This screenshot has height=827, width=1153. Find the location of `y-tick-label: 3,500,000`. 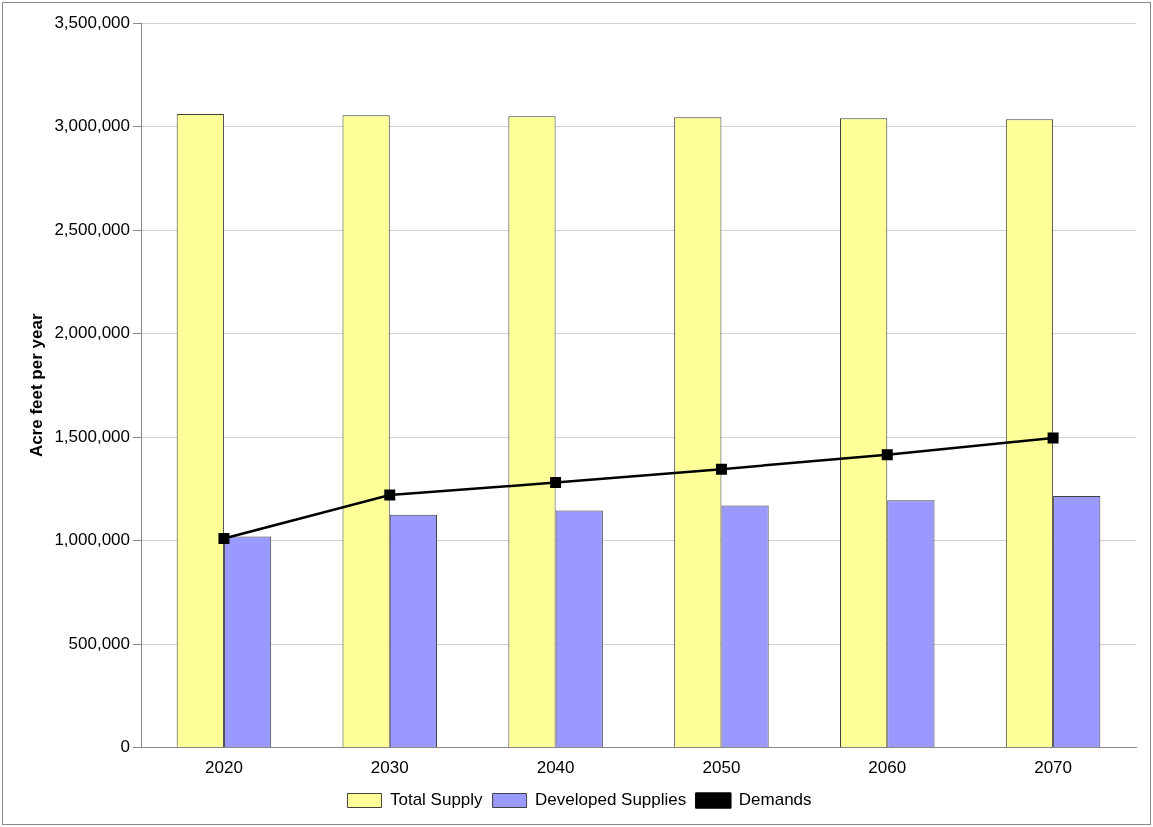

y-tick-label: 3,500,000 is located at coordinates (92, 22).